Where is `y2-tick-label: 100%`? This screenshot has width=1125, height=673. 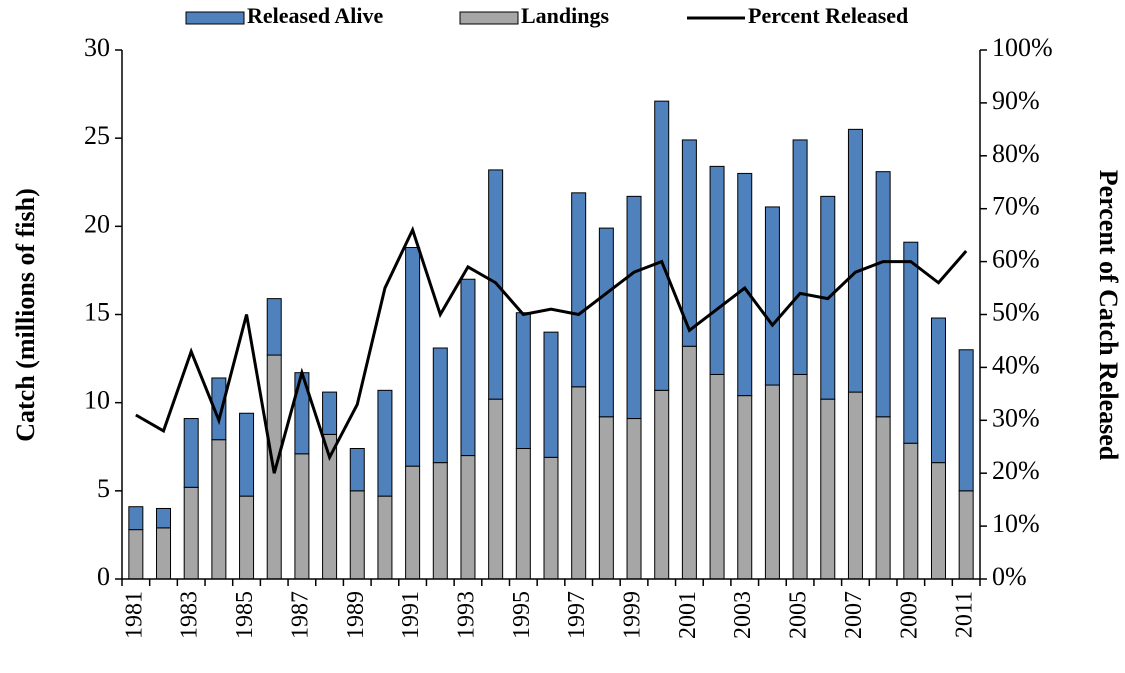
y2-tick-label: 100% is located at coordinates (1022, 47).